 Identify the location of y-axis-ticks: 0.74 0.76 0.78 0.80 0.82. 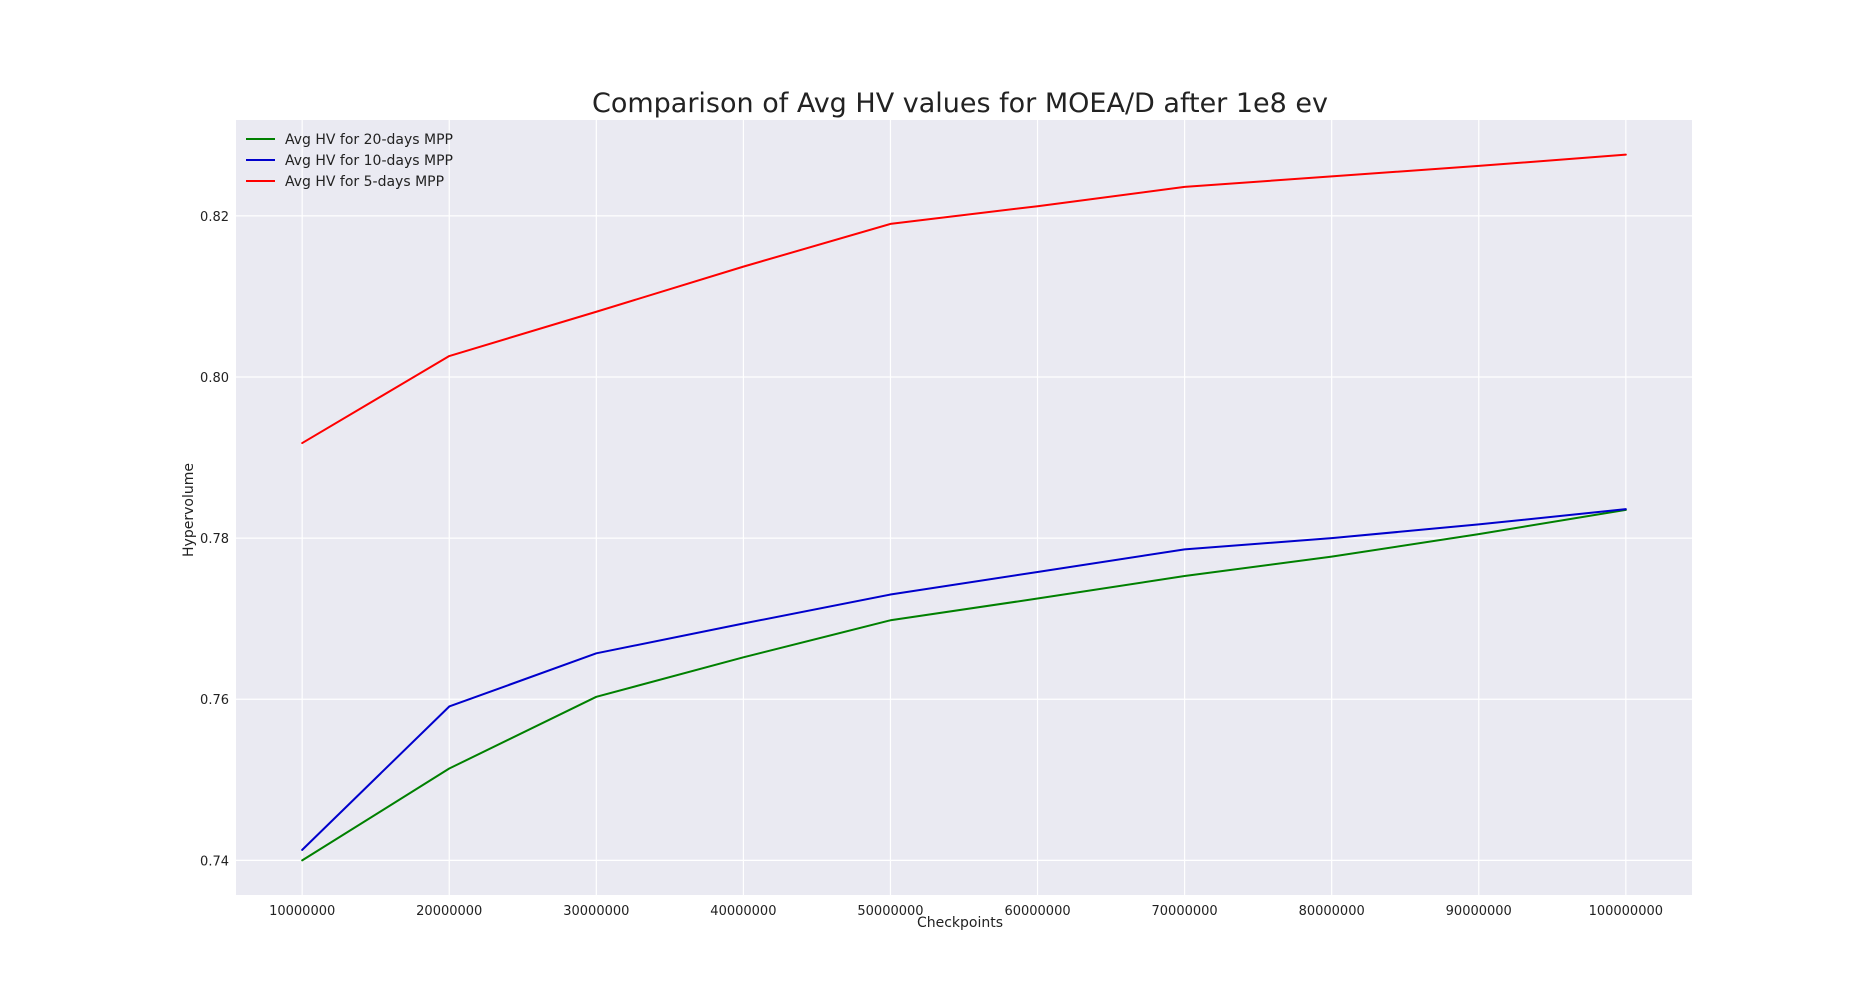
(214, 539).